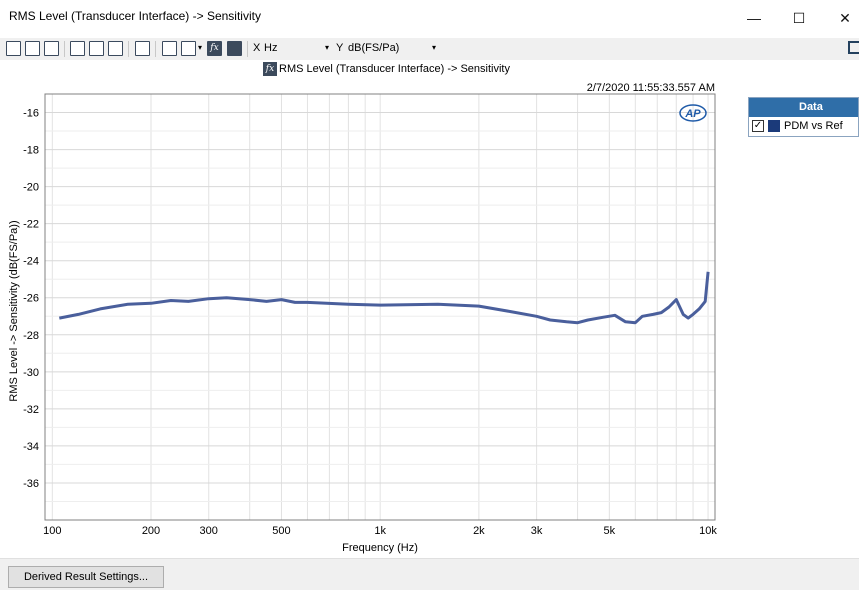  Describe the element at coordinates (429, 49) in the screenshot. I see `graph-toolbar: ▾ fx X Hz ▾ Y dB(FS/Pa) ▾` at that location.